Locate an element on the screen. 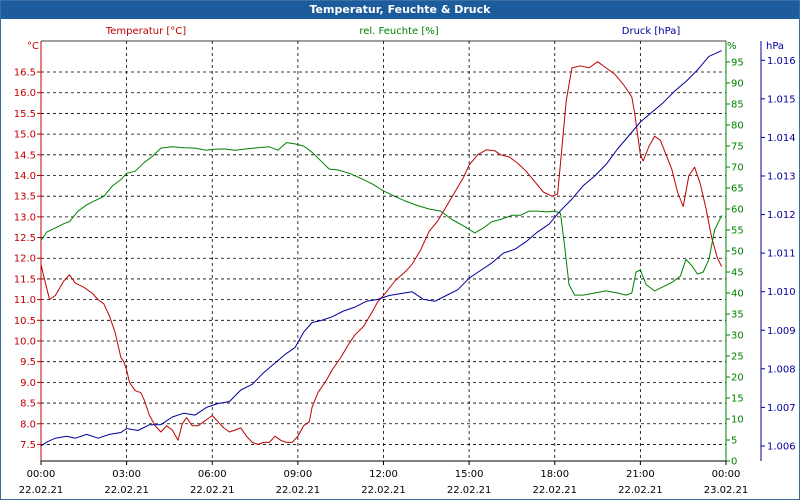 The width and height of the screenshot is (800, 500). pressure-tick-label: 1.008 is located at coordinates (781, 369).